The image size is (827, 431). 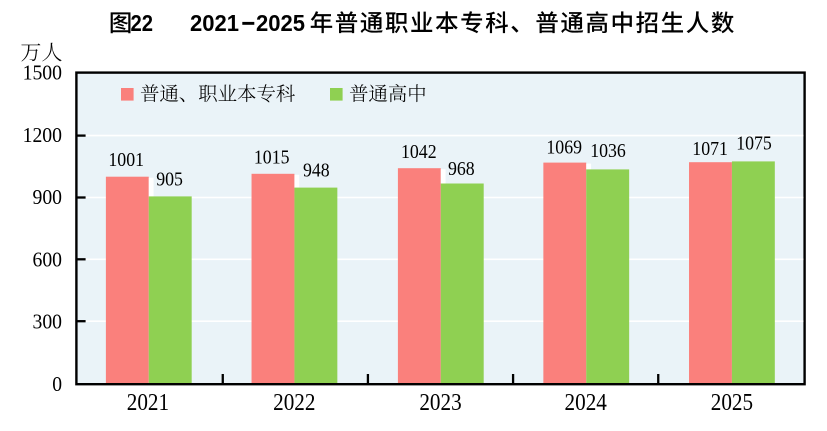 I want to click on svg-text: 900, so click(x=48, y=197).